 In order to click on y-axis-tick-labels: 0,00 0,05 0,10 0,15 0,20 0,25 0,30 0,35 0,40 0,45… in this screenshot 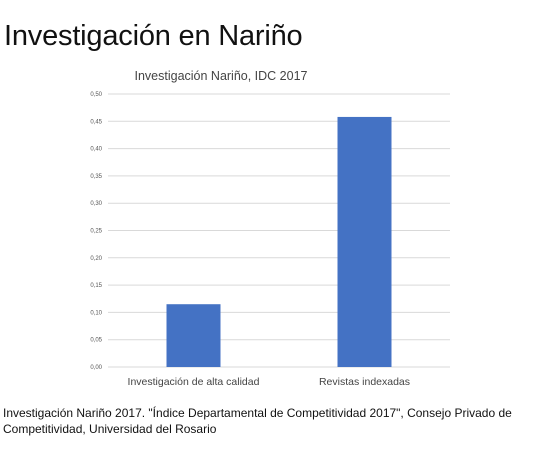, I will do `click(96, 231)`.